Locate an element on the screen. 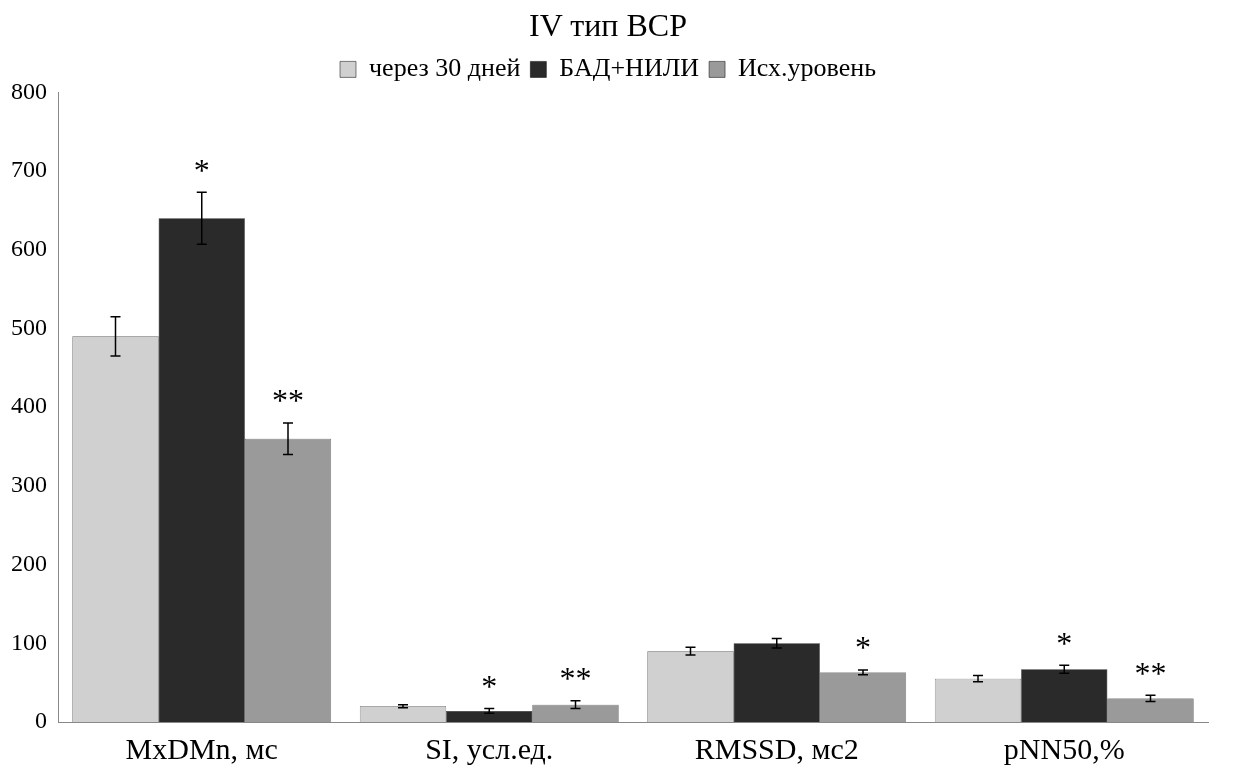 The image size is (1238, 782). y-tick-label: 200 is located at coordinates (29, 562).